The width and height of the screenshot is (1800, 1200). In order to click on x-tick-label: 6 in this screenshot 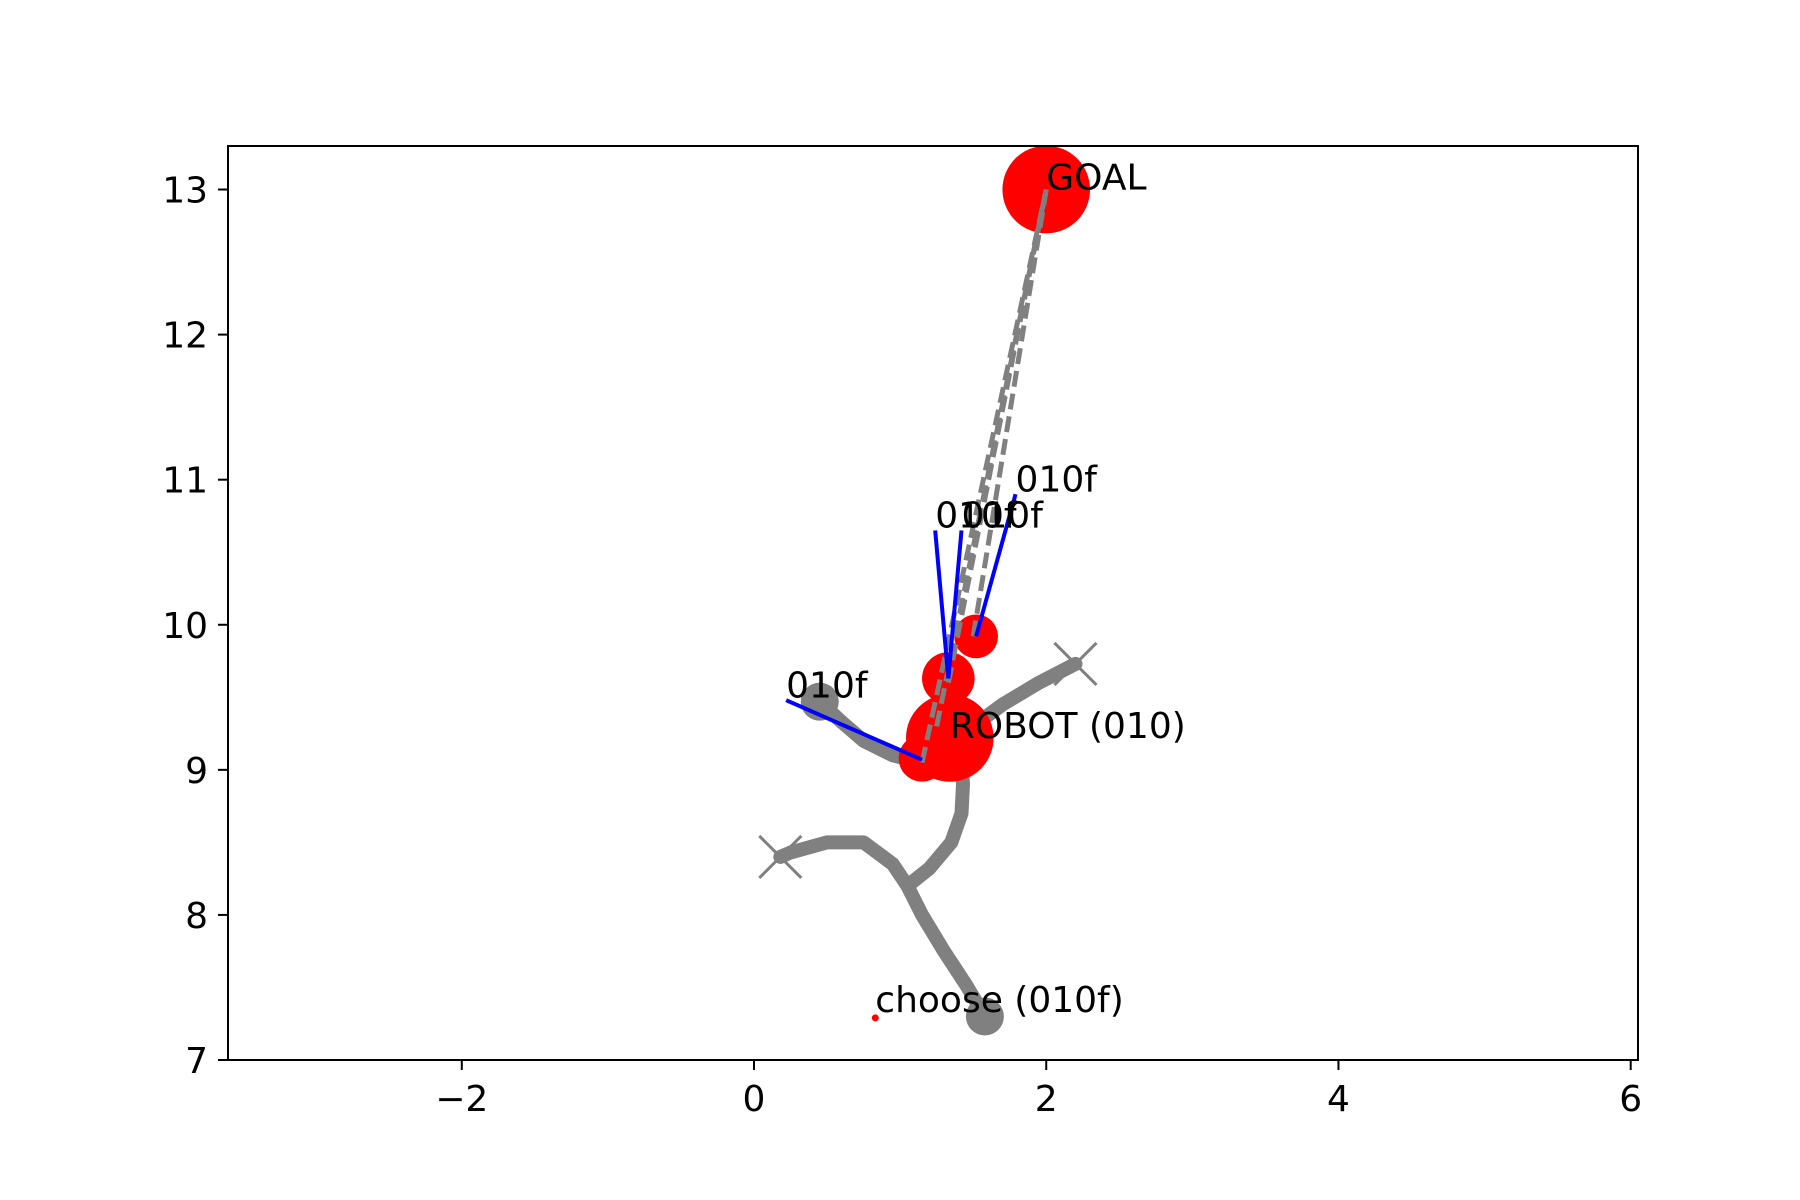, I will do `click(1630, 1099)`.